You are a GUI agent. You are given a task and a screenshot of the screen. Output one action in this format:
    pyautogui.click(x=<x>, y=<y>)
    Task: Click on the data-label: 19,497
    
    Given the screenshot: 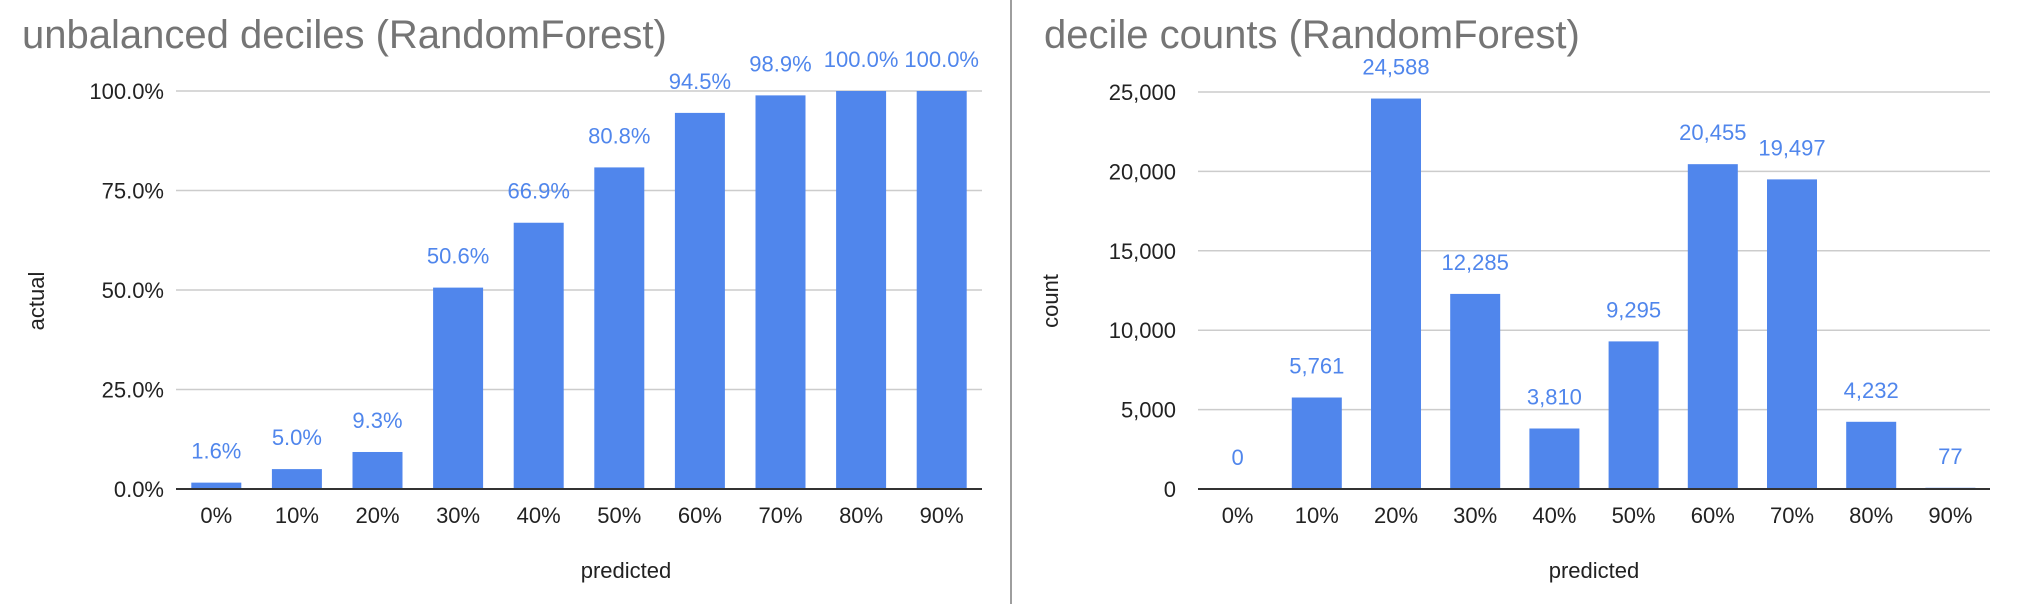 What is the action you would take?
    pyautogui.click(x=1791, y=147)
    